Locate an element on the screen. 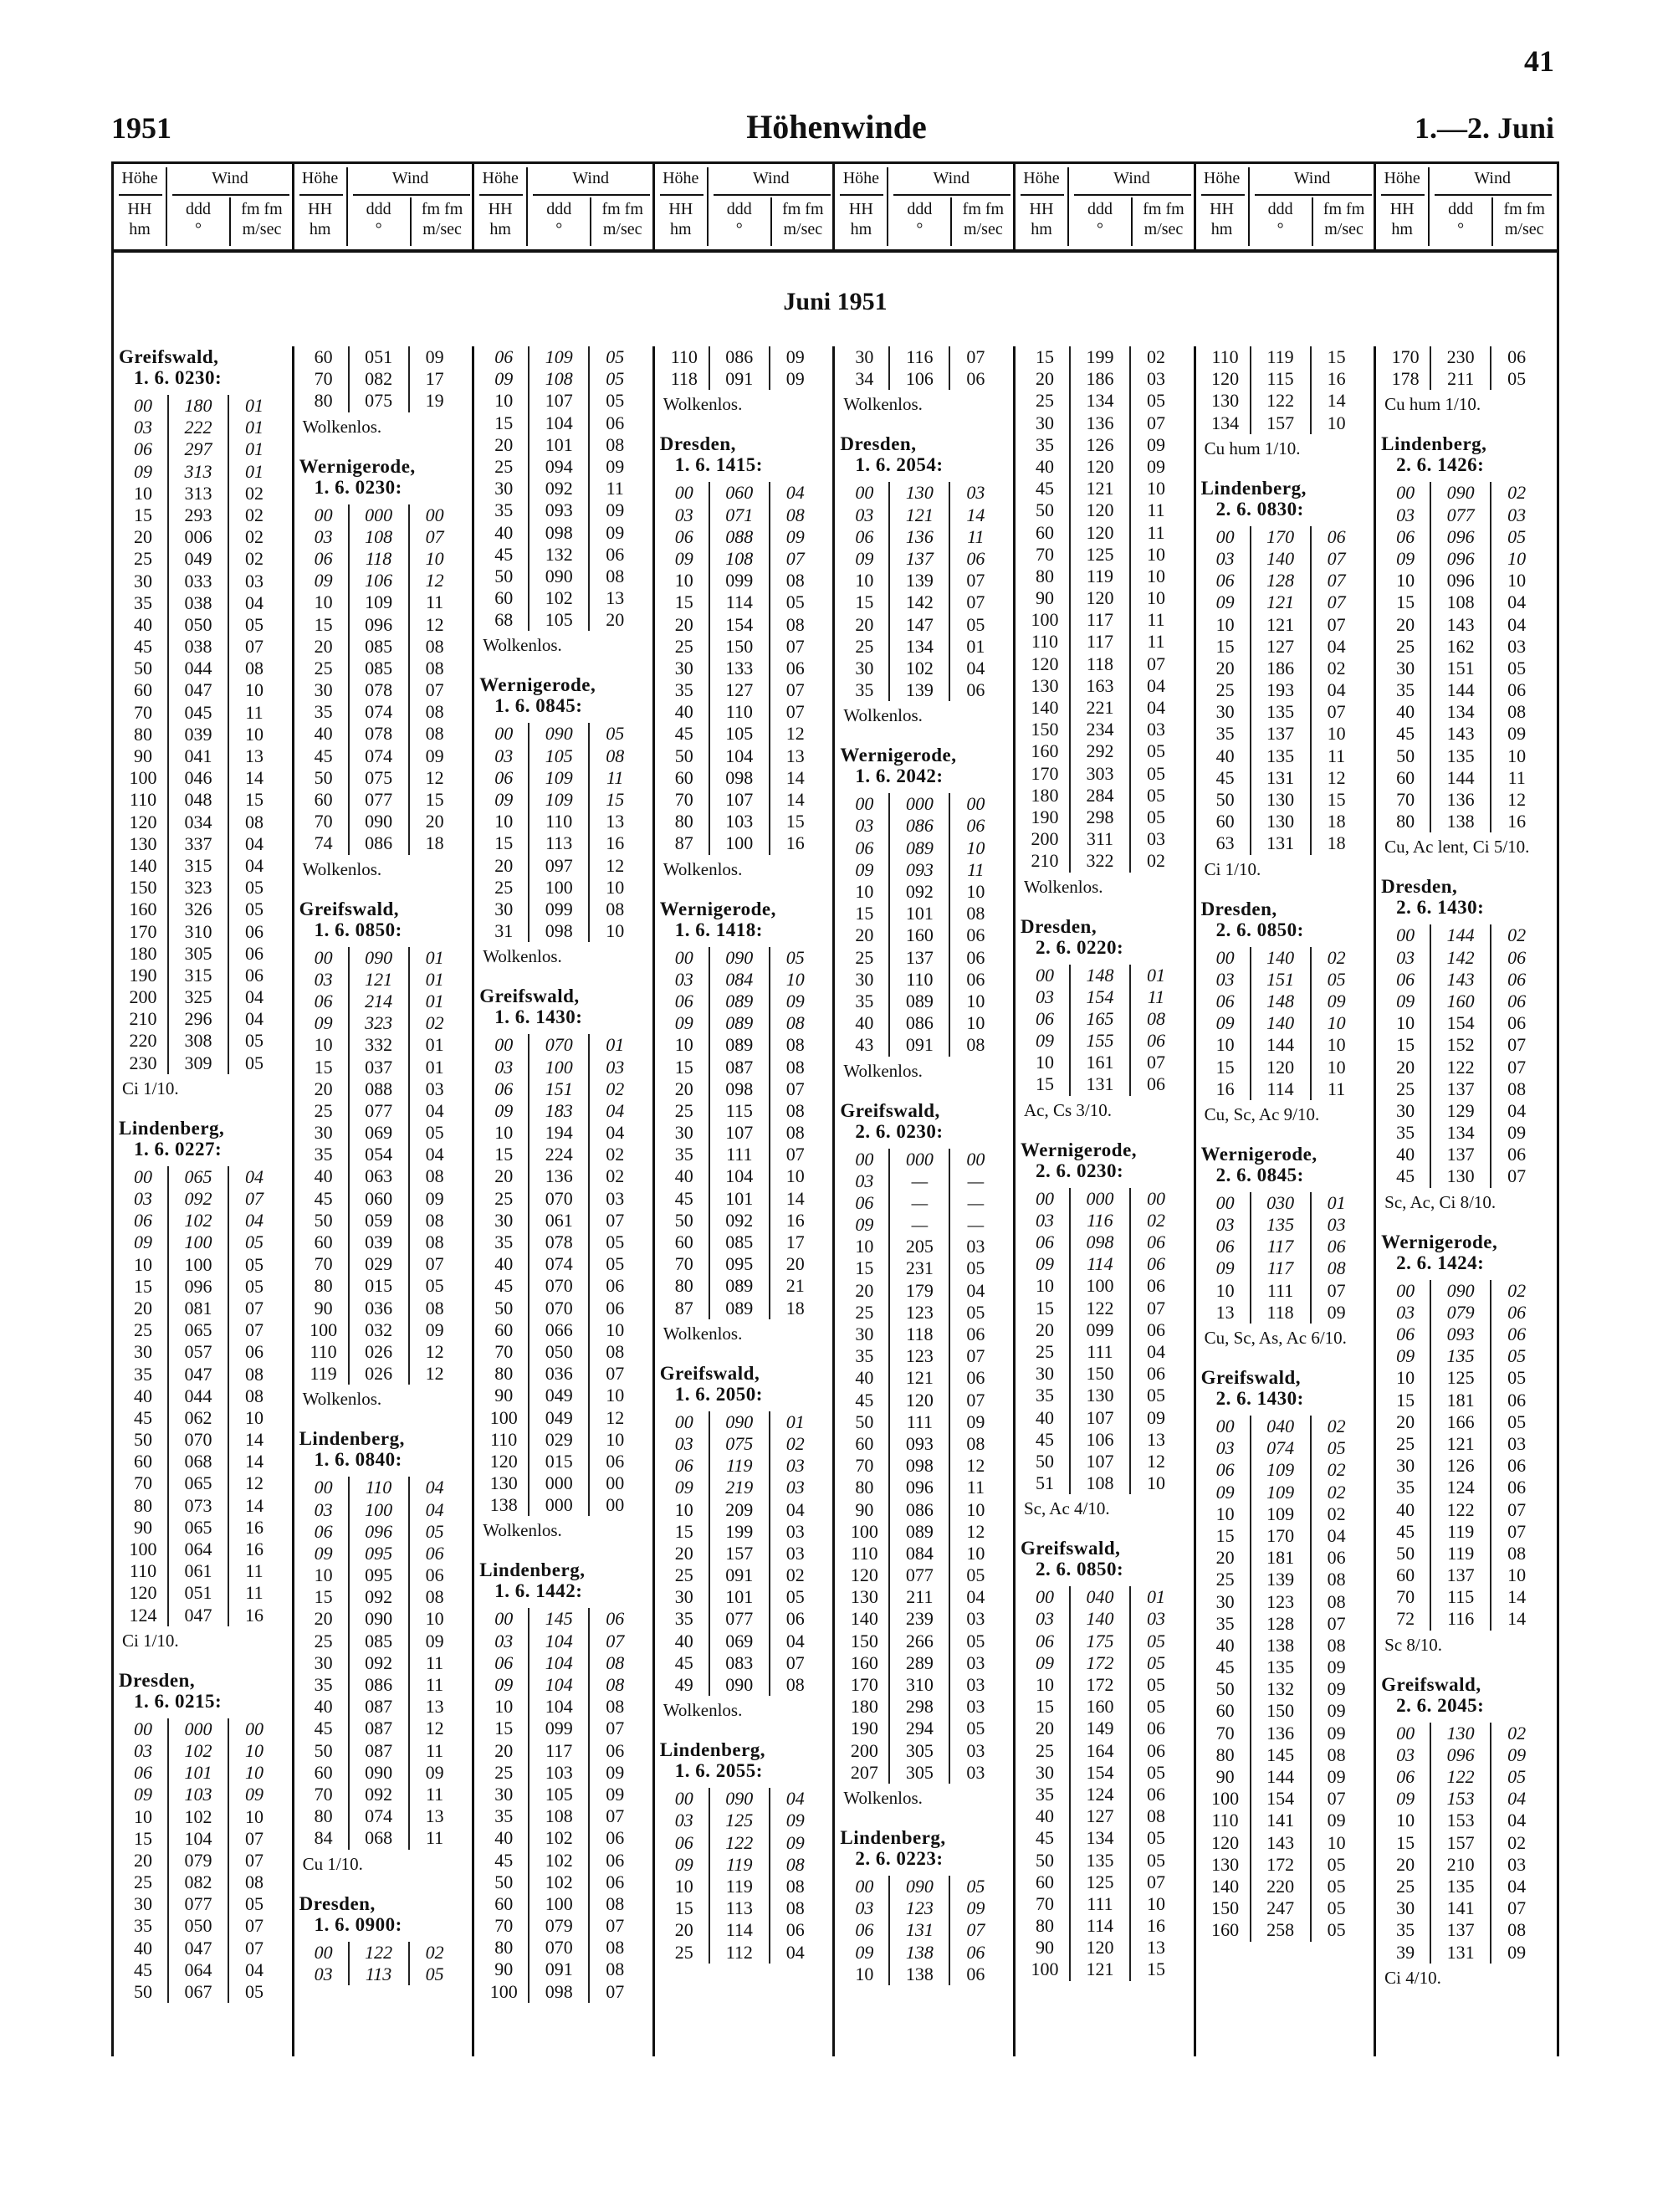 This screenshot has height=2212, width=1673. table-row: 00 130 03 is located at coordinates (923, 493).